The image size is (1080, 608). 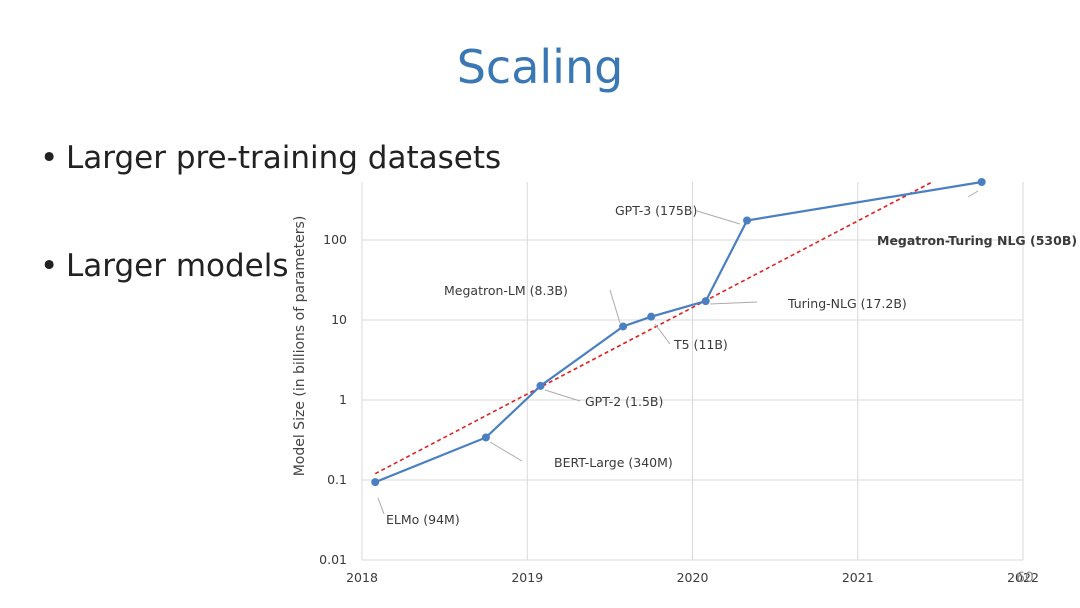 What do you see at coordinates (337, 479) in the screenshot?
I see `y-tick-label: 0.1` at bounding box center [337, 479].